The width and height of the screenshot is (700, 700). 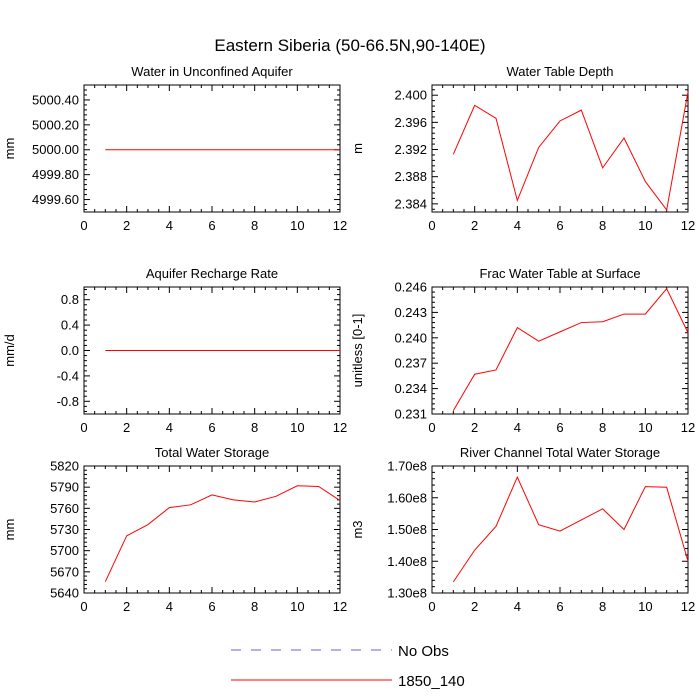 I want to click on y-tick-label: 0.240, so click(x=410, y=337).